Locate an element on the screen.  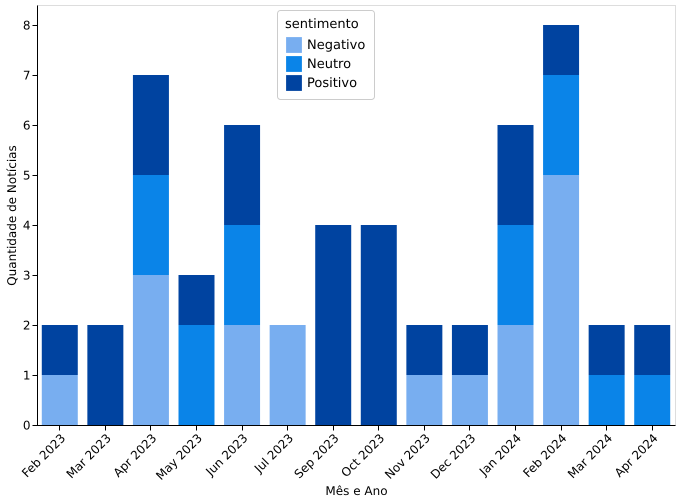
legend-label: Negativo is located at coordinates (336, 45).